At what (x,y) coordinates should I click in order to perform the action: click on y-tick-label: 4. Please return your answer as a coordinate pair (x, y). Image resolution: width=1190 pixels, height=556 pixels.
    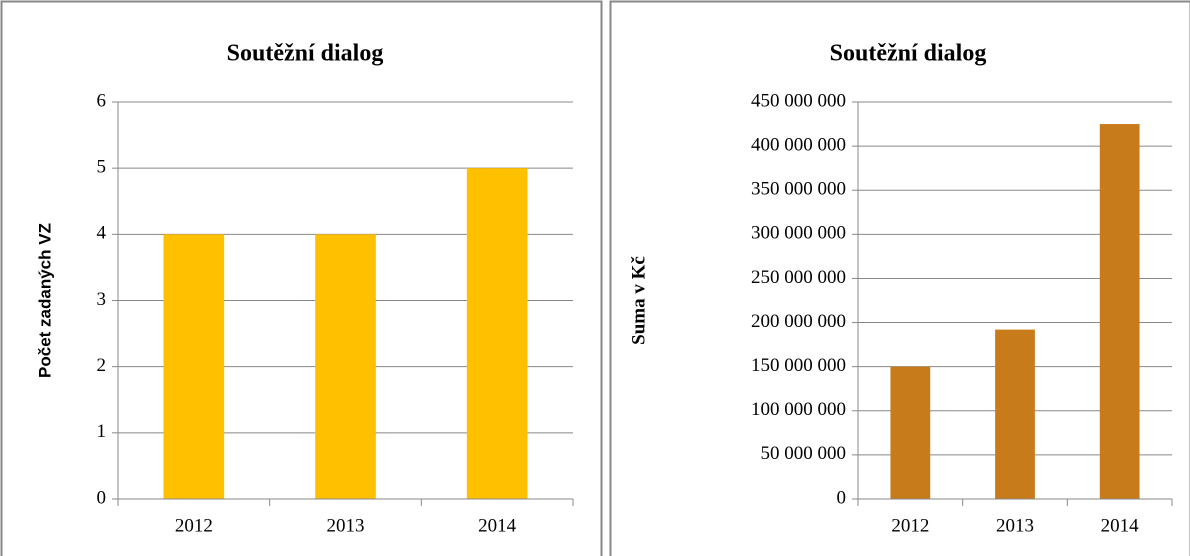
    Looking at the image, I should click on (102, 233).